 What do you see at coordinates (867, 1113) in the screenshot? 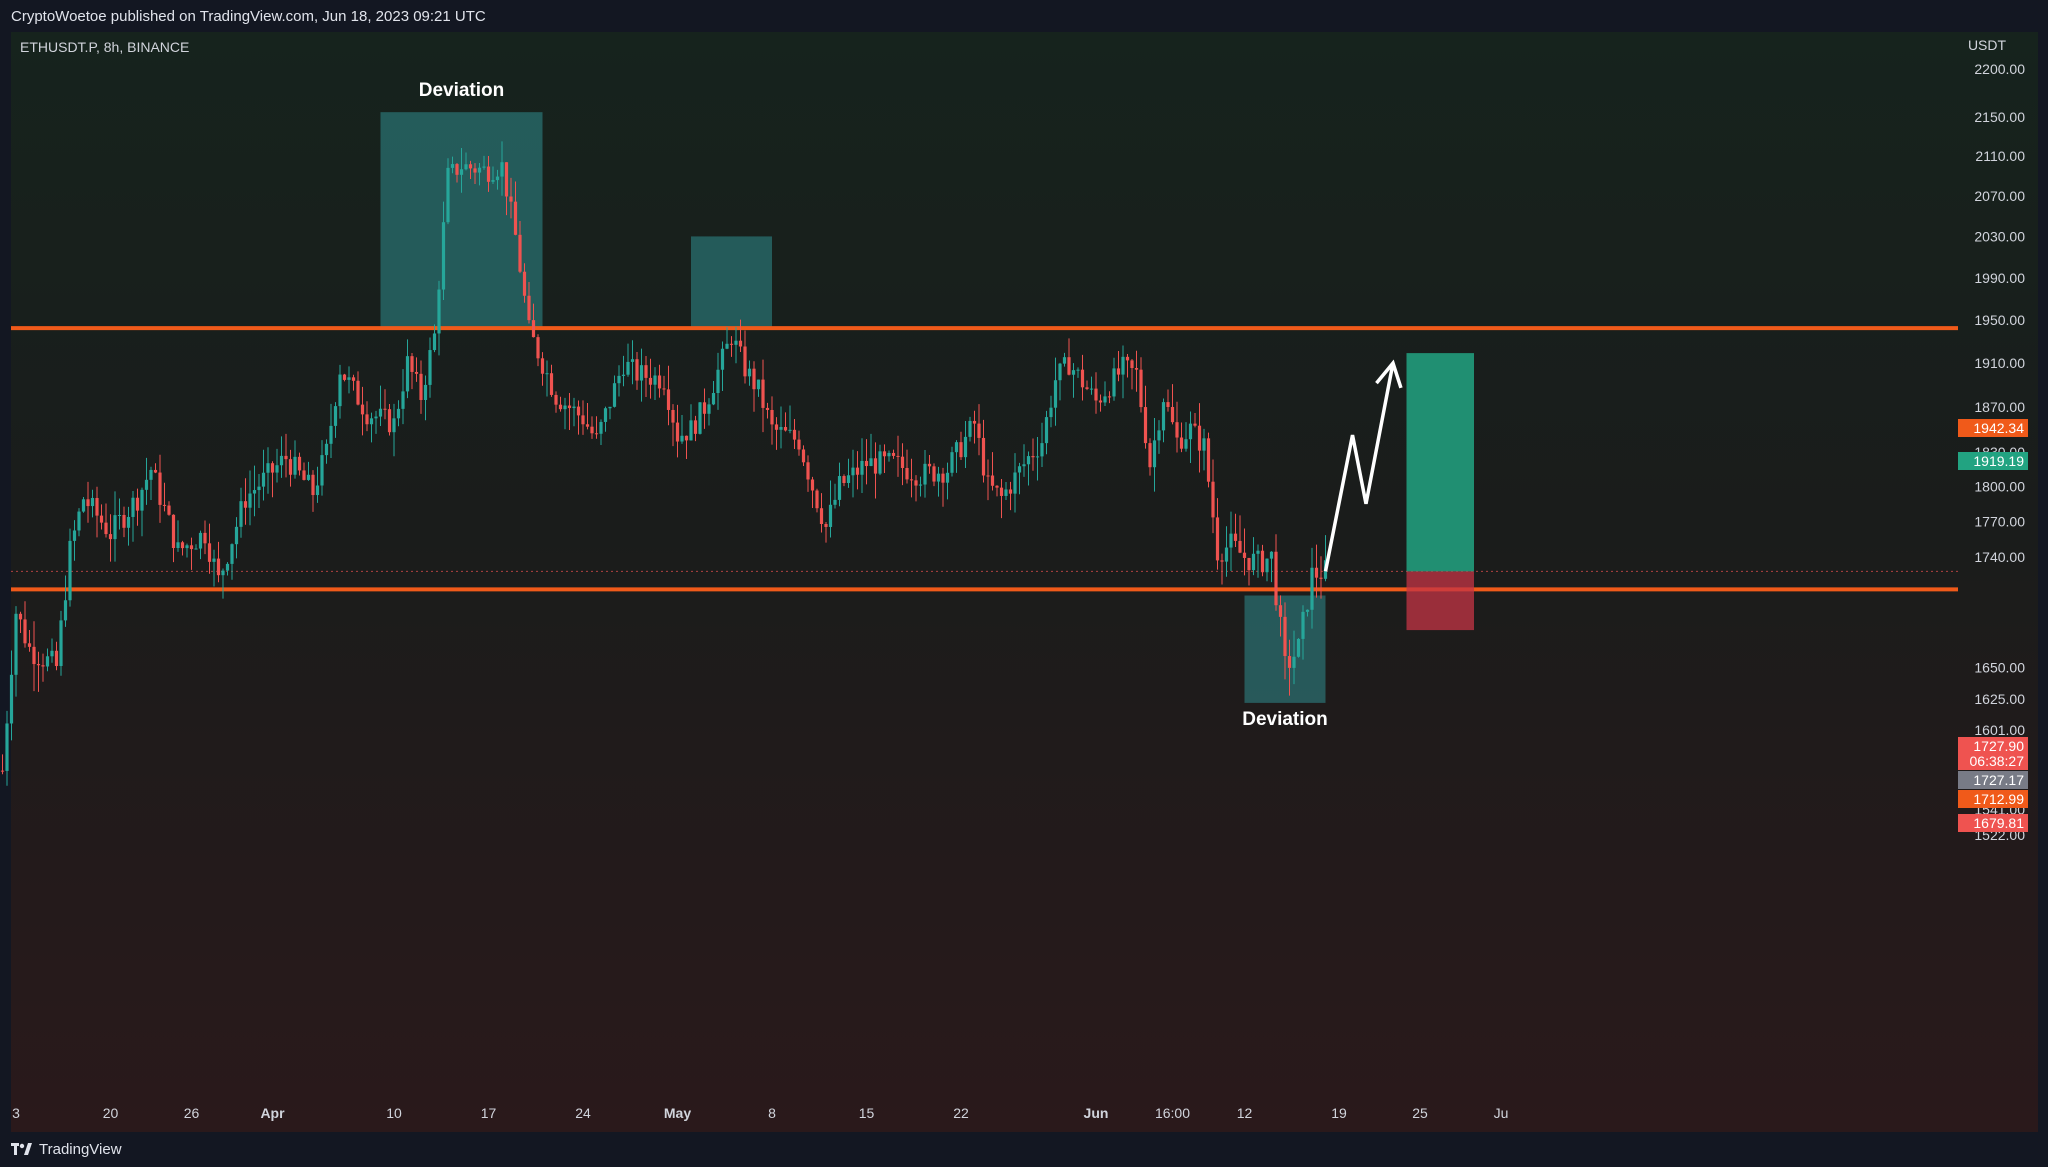
I see `time-tick-label: 15` at bounding box center [867, 1113].